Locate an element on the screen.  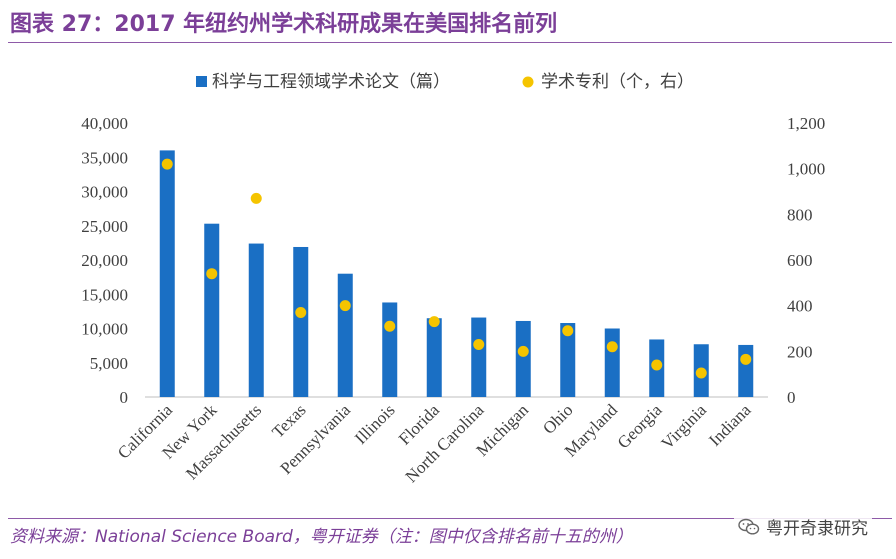
legend: 科学与工程领域学术论文（篇） 学术专利（个，右） is located at coordinates (445, 82).